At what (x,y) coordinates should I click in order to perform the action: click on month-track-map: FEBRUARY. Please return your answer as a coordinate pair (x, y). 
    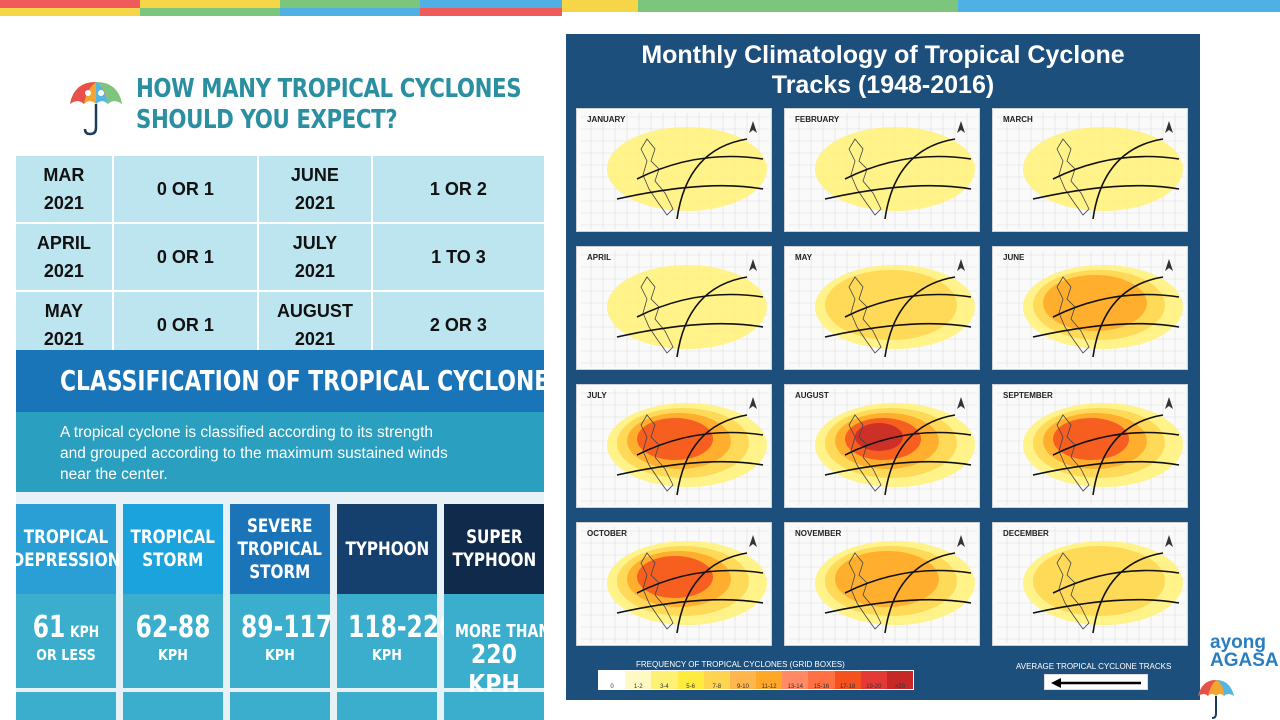
    Looking at the image, I should click on (882, 170).